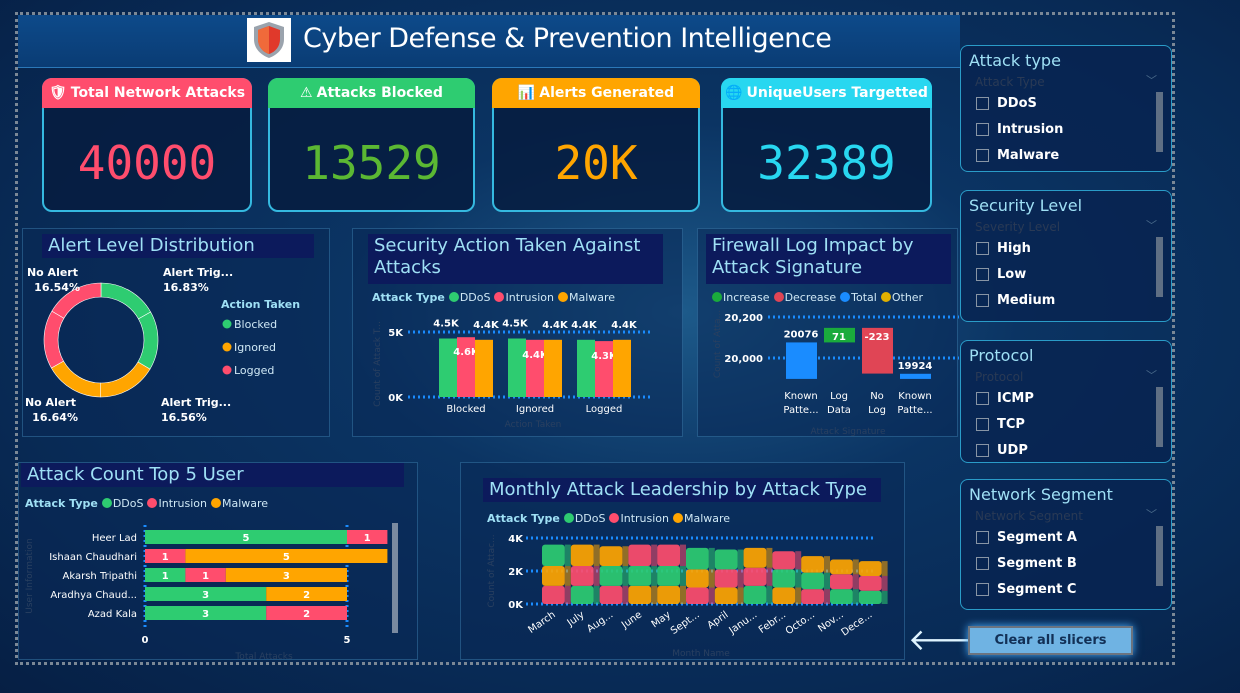 The width and height of the screenshot is (1240, 693). What do you see at coordinates (858, 297) in the screenshot?
I see `legend-total: Total` at bounding box center [858, 297].